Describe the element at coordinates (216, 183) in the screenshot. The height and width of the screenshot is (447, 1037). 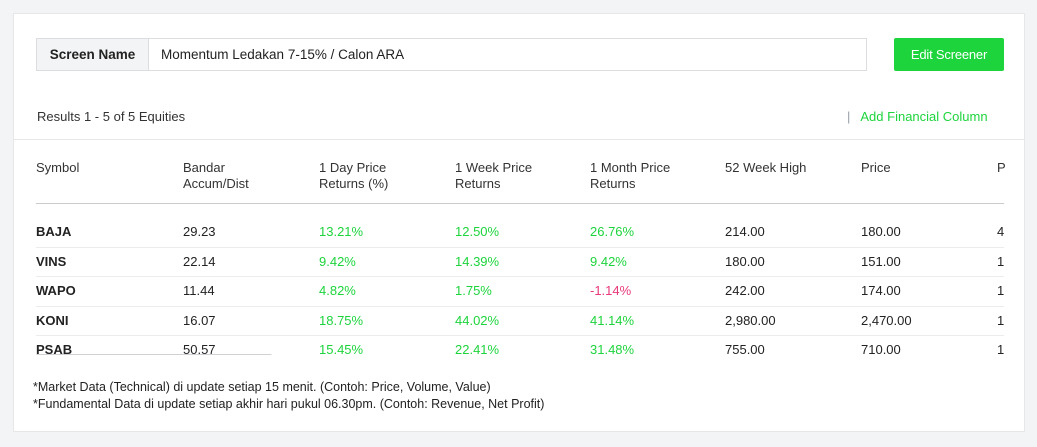
I see `column-header-label-2: Accum/Dist` at that location.